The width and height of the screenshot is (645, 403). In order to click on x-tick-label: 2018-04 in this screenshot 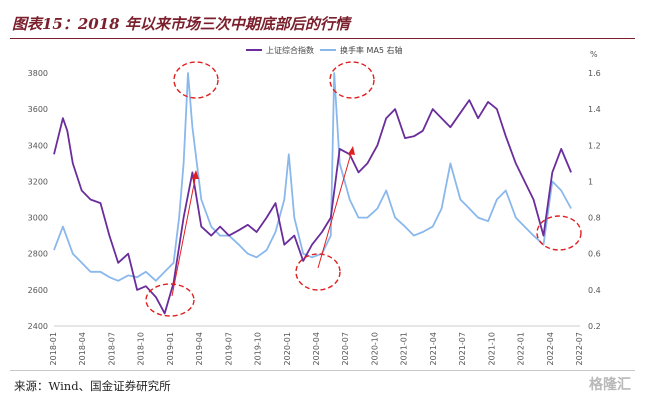, I will do `click(82, 348)`.